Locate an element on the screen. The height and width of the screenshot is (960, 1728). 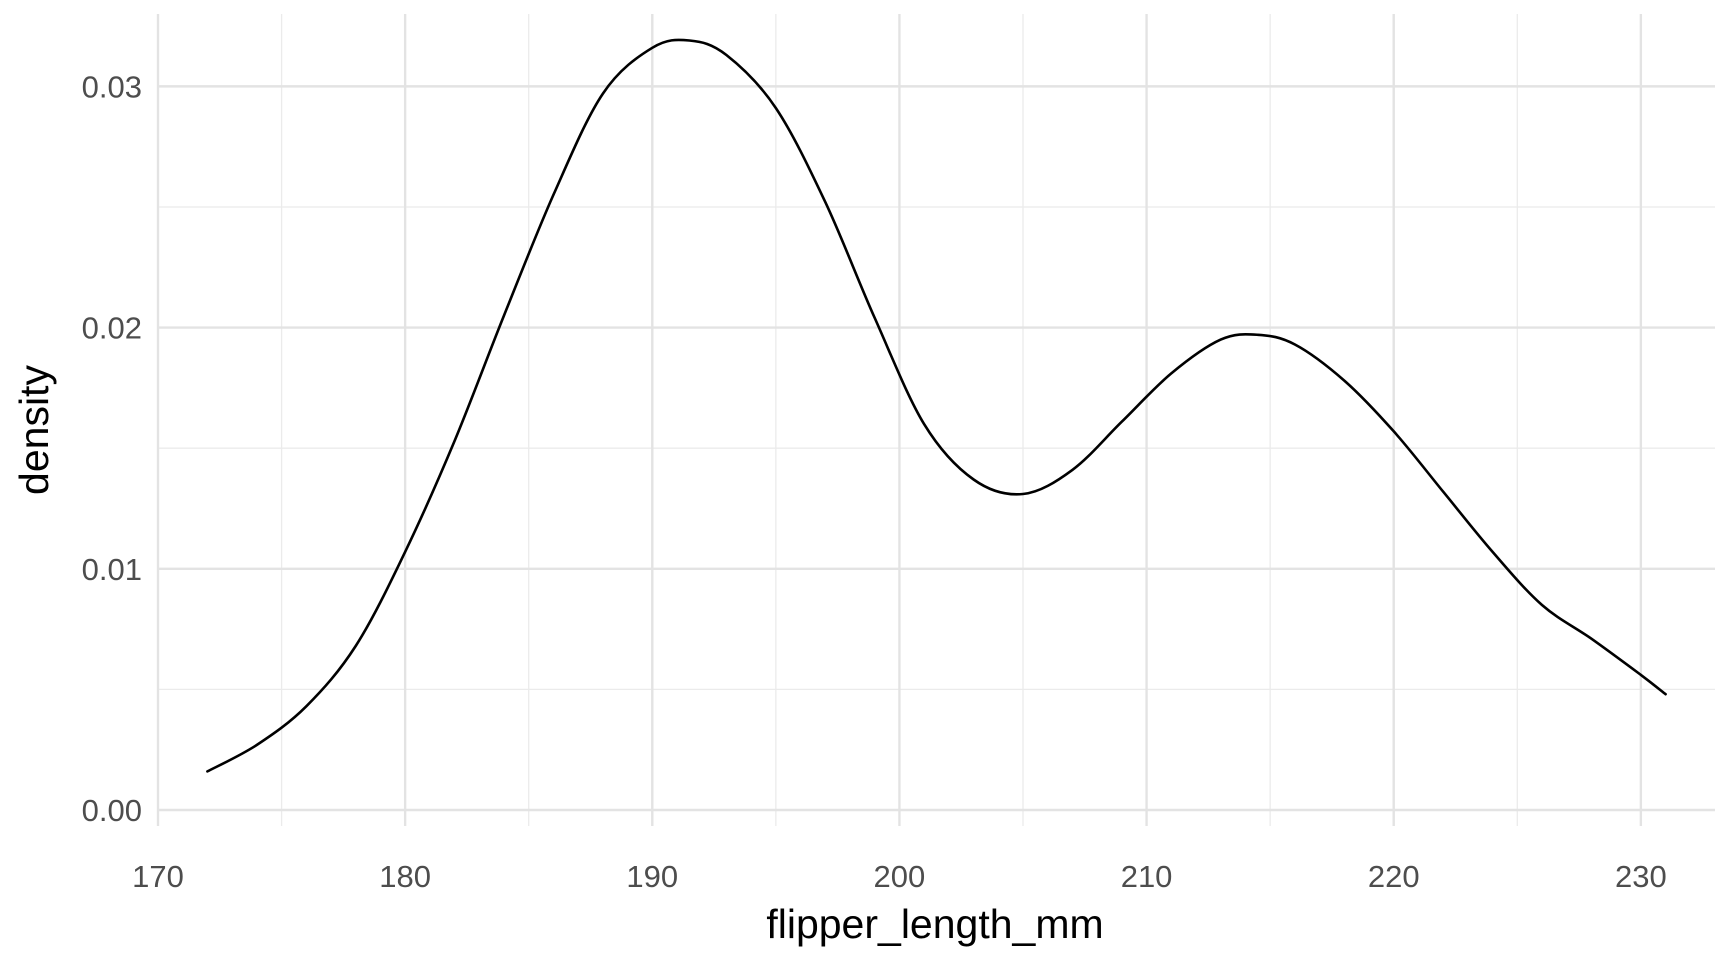
x-axis-ticks: 170 180 190 200 210 220 230 is located at coordinates (899, 876).